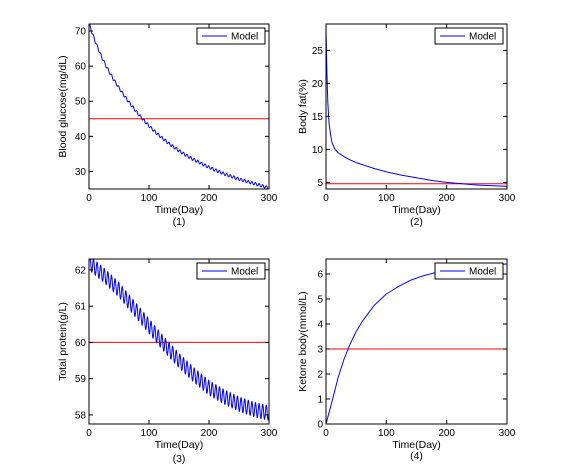 The image size is (583, 471). What do you see at coordinates (81, 32) in the screenshot?
I see `y-tick-label: 70` at bounding box center [81, 32].